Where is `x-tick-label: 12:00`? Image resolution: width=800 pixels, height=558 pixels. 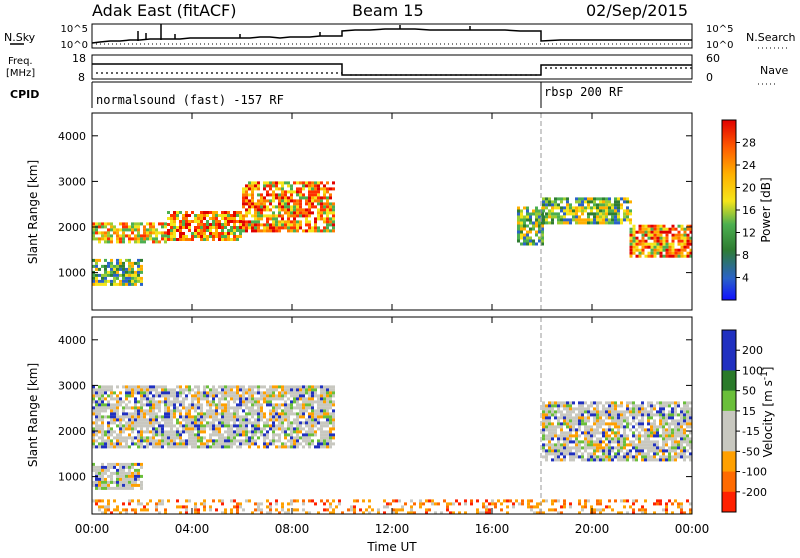 x-tick-label: 12:00 is located at coordinates (392, 529).